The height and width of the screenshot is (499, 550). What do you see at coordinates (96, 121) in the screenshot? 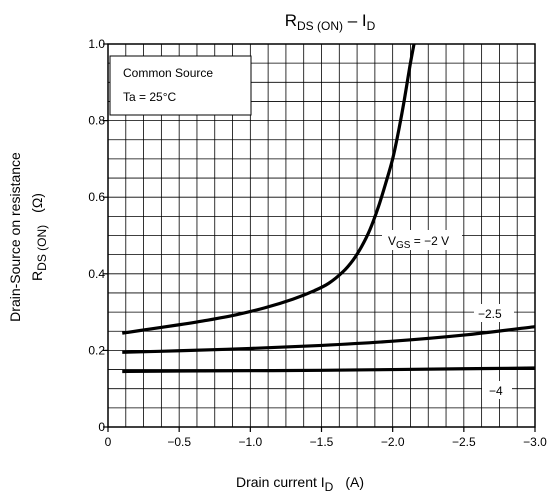
I see `y-tick-label: 0.8` at bounding box center [96, 121].